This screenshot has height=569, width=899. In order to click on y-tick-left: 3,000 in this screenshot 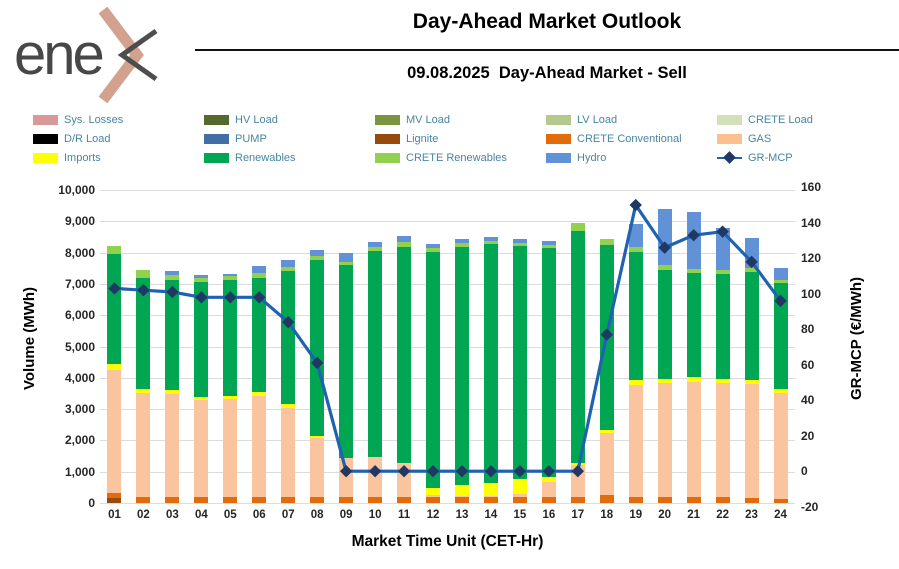, I will do `click(79, 409)`.